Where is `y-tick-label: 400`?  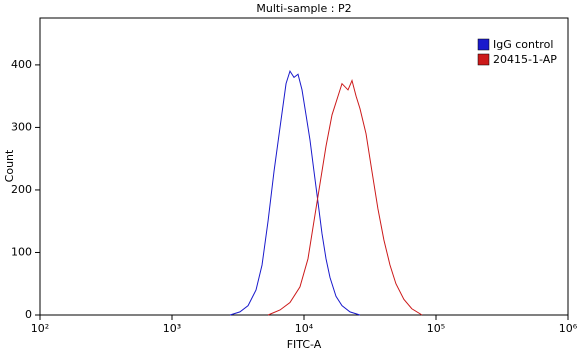 y-tick-label: 400 is located at coordinates (21, 64).